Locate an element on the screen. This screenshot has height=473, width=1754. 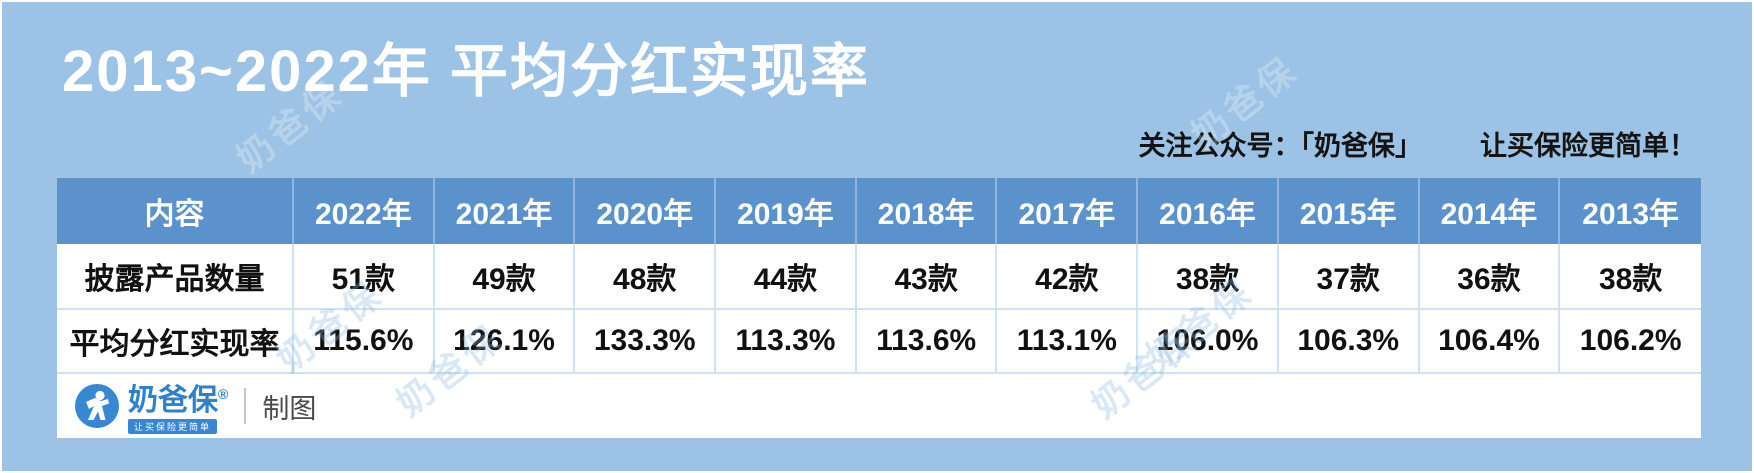
table-cell: 37款 is located at coordinates (1349, 276).